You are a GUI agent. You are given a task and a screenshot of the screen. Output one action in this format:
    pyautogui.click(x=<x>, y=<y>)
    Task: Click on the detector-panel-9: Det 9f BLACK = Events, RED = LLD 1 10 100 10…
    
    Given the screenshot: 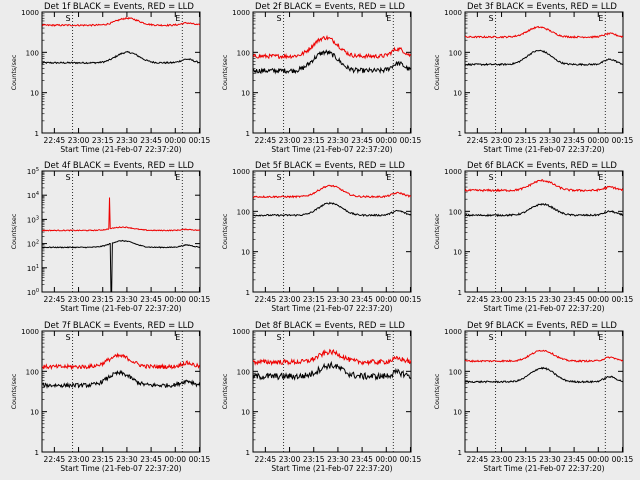 What is the action you would take?
    pyautogui.click(x=533, y=397)
    